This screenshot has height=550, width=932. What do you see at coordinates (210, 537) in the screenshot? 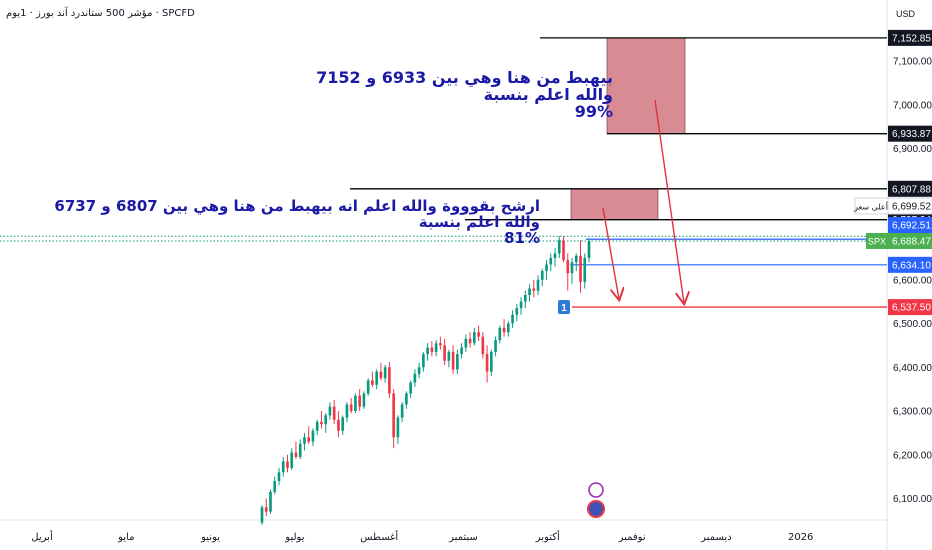
I see `x-tick-label: يونيو` at bounding box center [210, 537].